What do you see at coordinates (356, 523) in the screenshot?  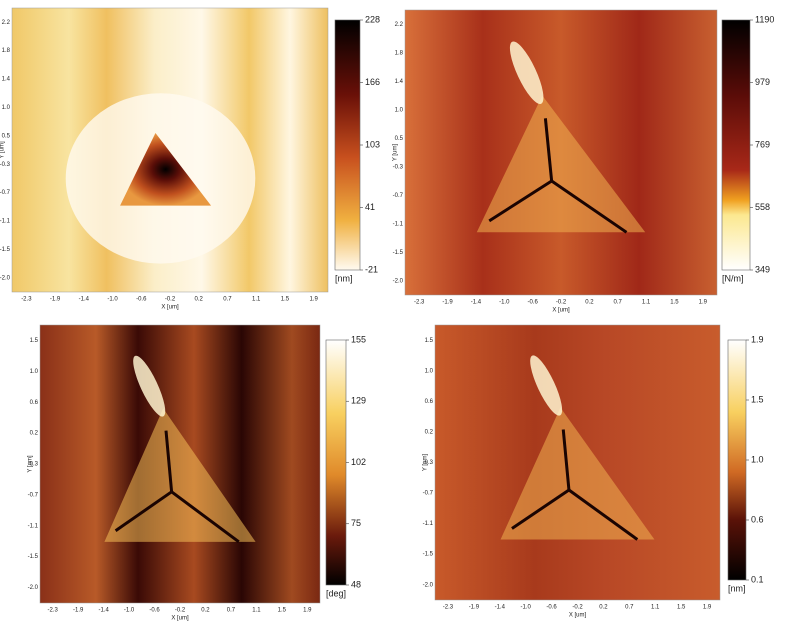 I see `colorbar-tick-label: 75` at bounding box center [356, 523].